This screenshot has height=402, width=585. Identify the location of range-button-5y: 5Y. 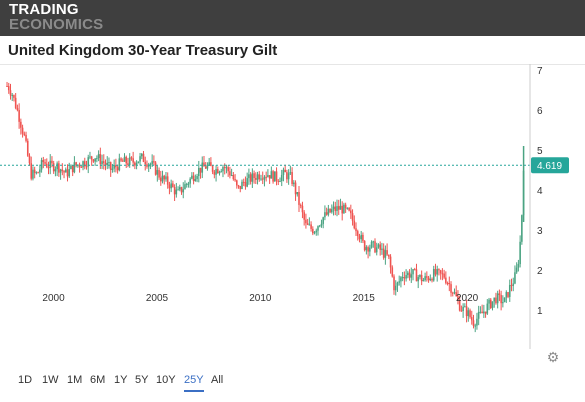
(142, 380).